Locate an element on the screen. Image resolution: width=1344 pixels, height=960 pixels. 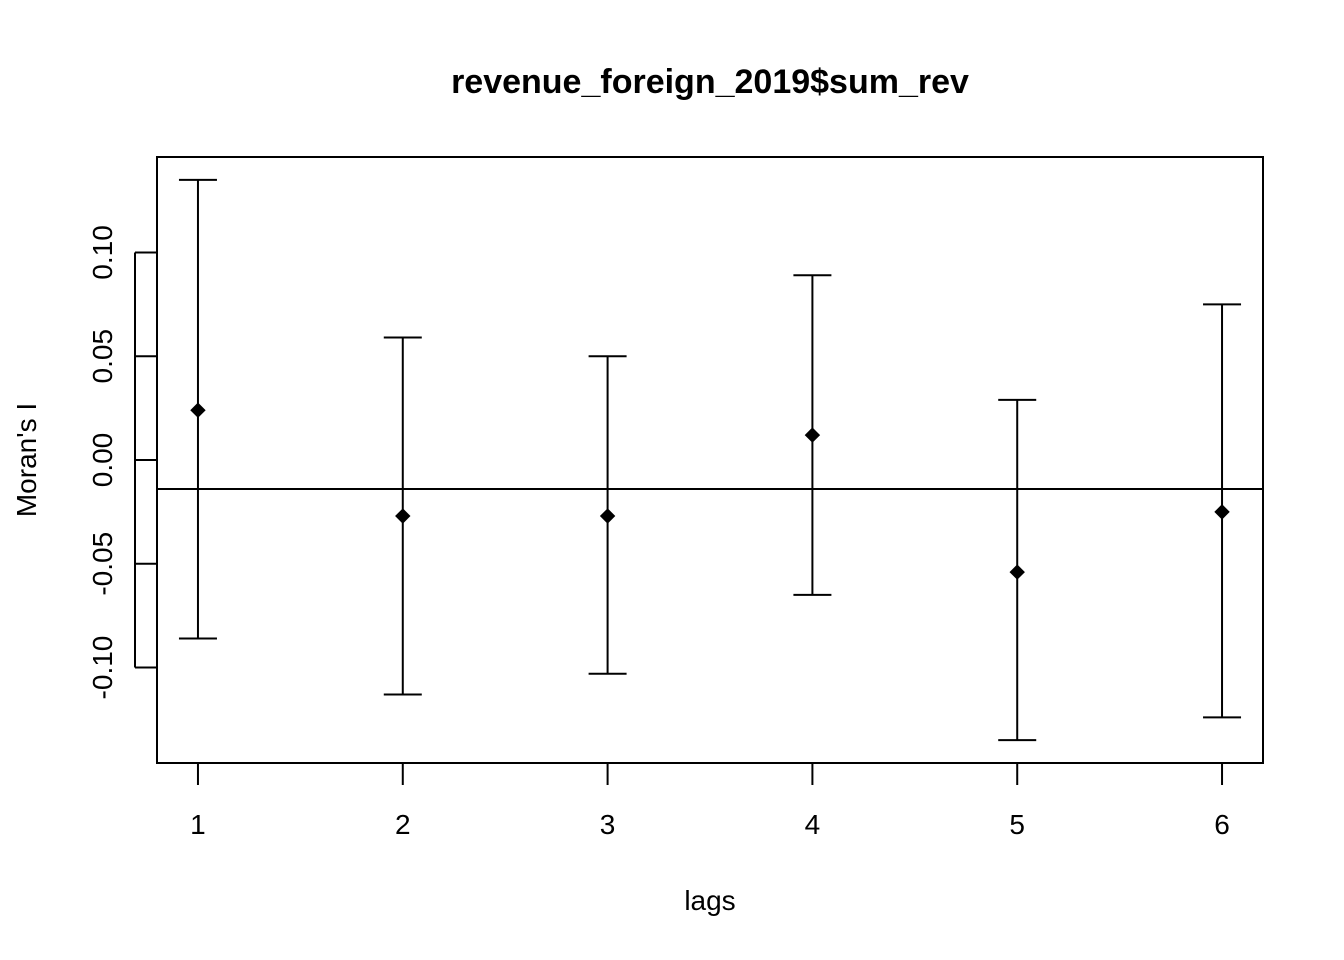
y-tick-label: 0.05 is located at coordinates (102, 356).